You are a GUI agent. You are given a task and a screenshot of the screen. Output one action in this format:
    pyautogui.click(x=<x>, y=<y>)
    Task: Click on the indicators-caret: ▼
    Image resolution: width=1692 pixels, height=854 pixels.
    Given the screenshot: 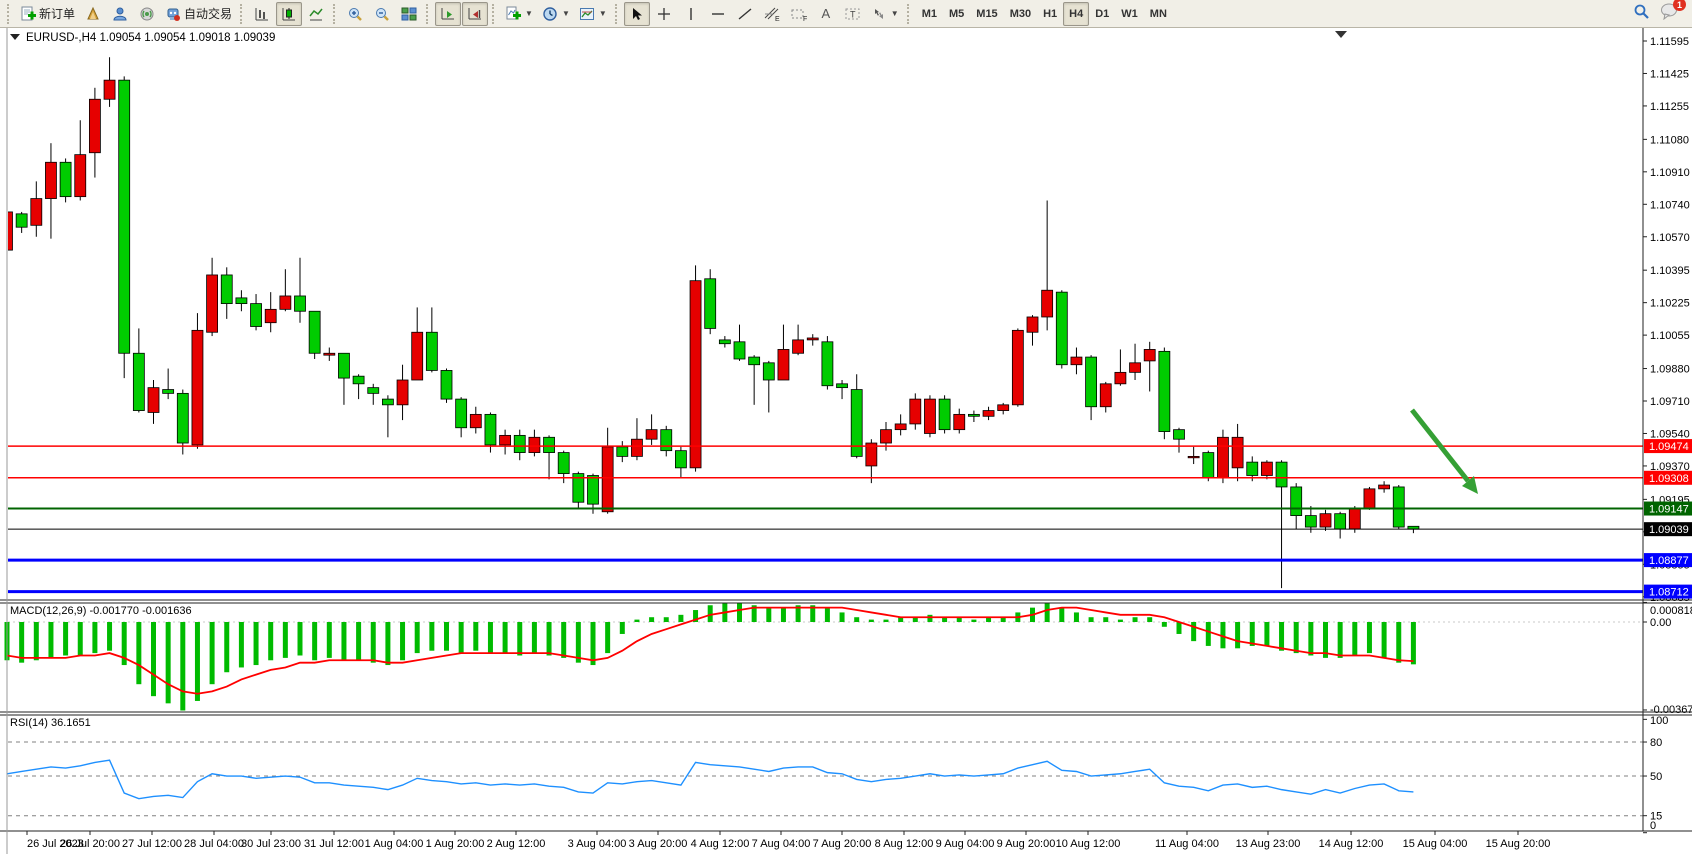 What is the action you would take?
    pyautogui.click(x=529, y=13)
    